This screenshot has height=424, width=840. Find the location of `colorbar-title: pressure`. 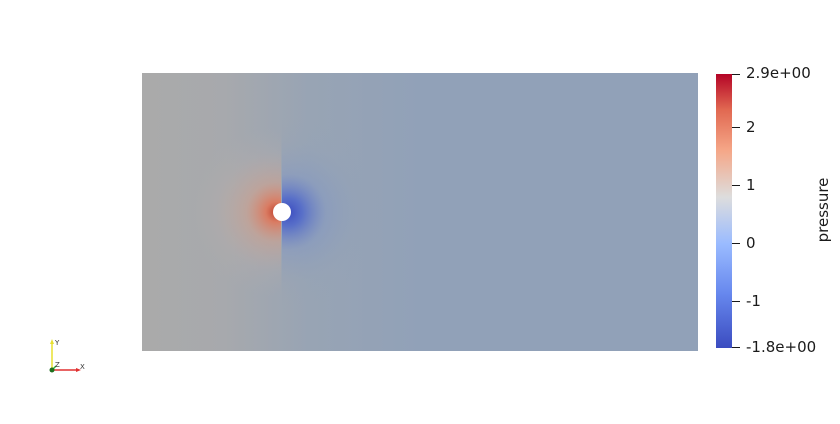

colorbar-title: pressure is located at coordinates (823, 210).